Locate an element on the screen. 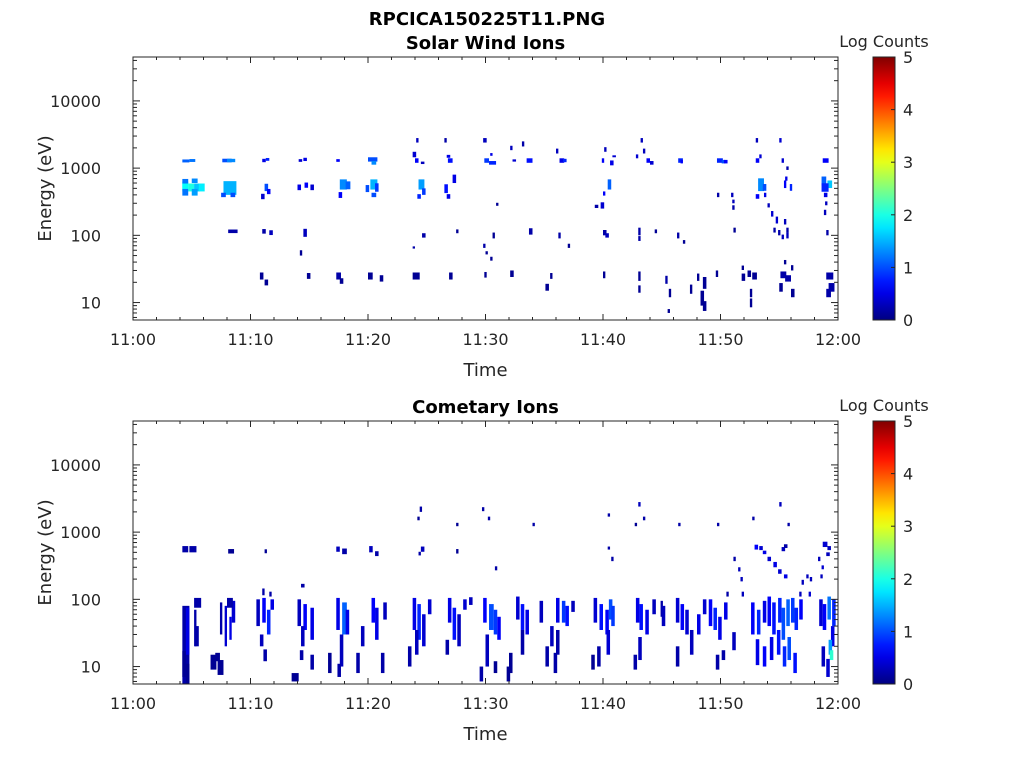 This screenshot has height=768, width=1024. colorbar-tick-label: 5 is located at coordinates (908, 421).